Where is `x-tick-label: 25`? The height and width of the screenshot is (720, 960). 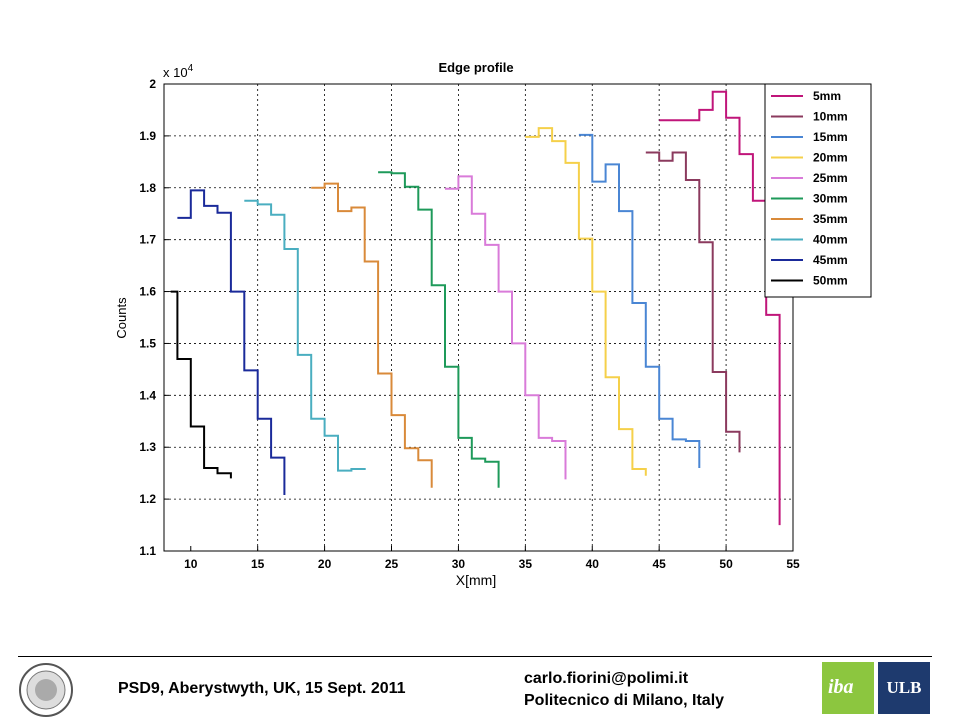 x-tick-label: 25 is located at coordinates (392, 564).